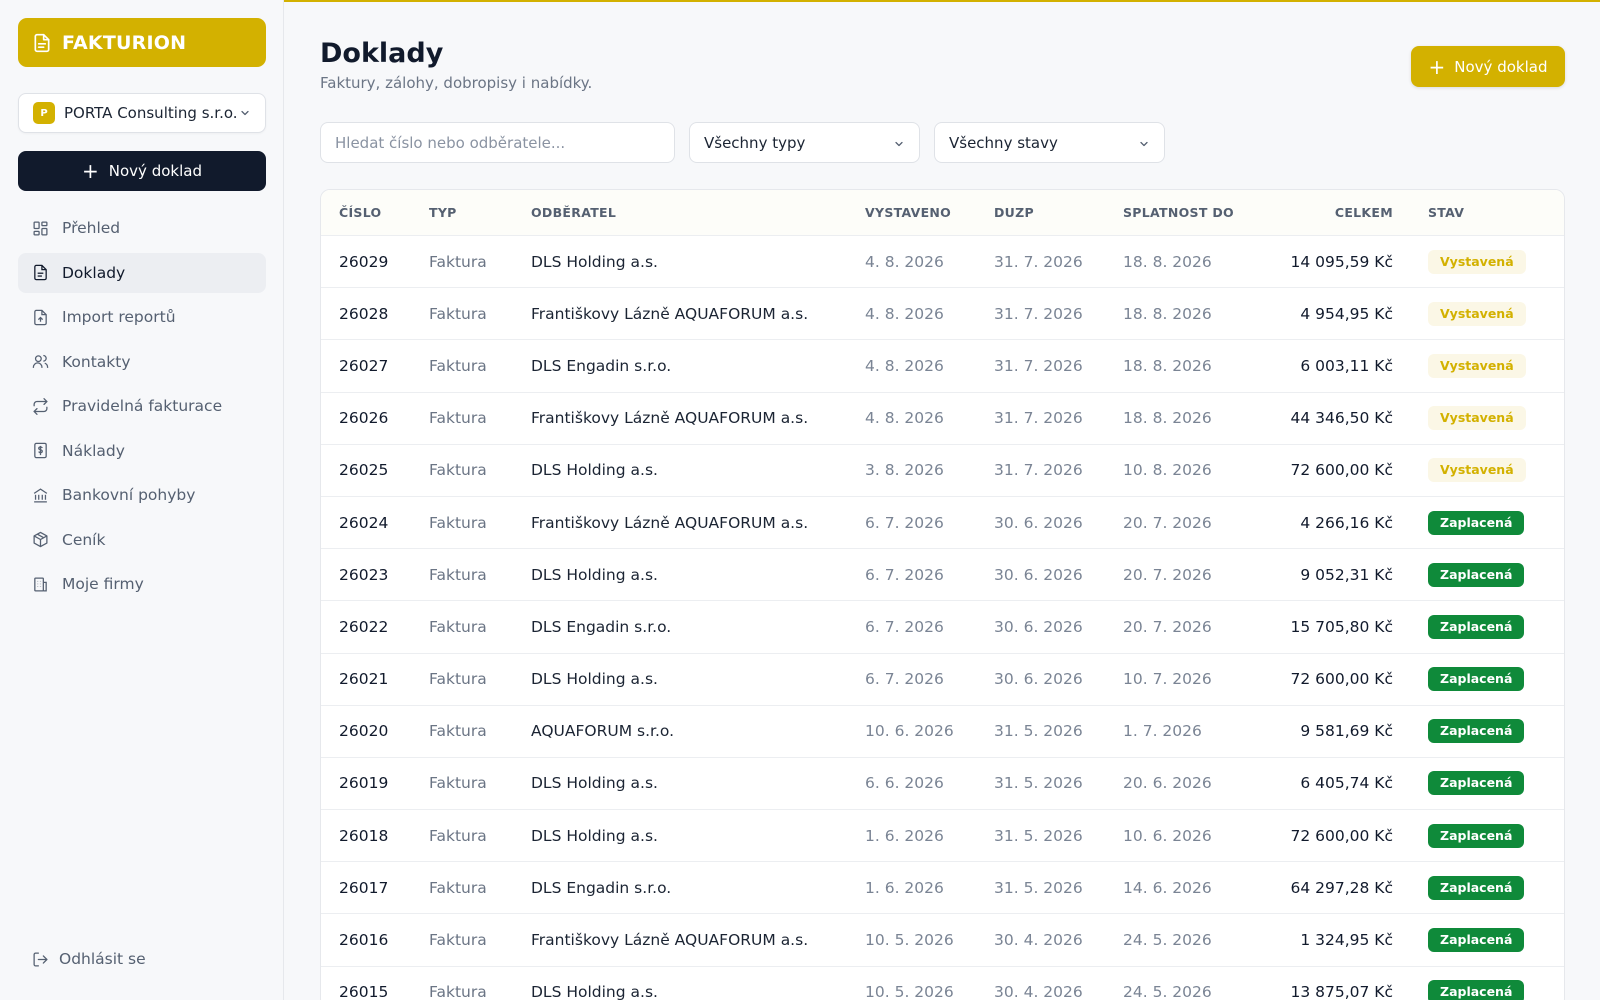 The image size is (1600, 1000). What do you see at coordinates (142, 171) in the screenshot?
I see `sidebar-new-document-button: + Nový doklad` at bounding box center [142, 171].